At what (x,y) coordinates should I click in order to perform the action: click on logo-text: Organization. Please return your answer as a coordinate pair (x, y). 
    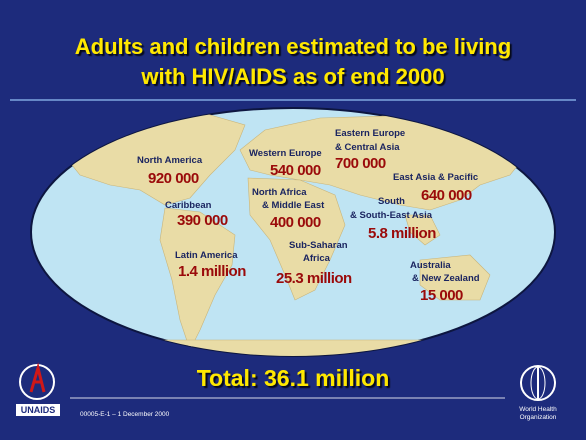
    Looking at the image, I should click on (538, 417).